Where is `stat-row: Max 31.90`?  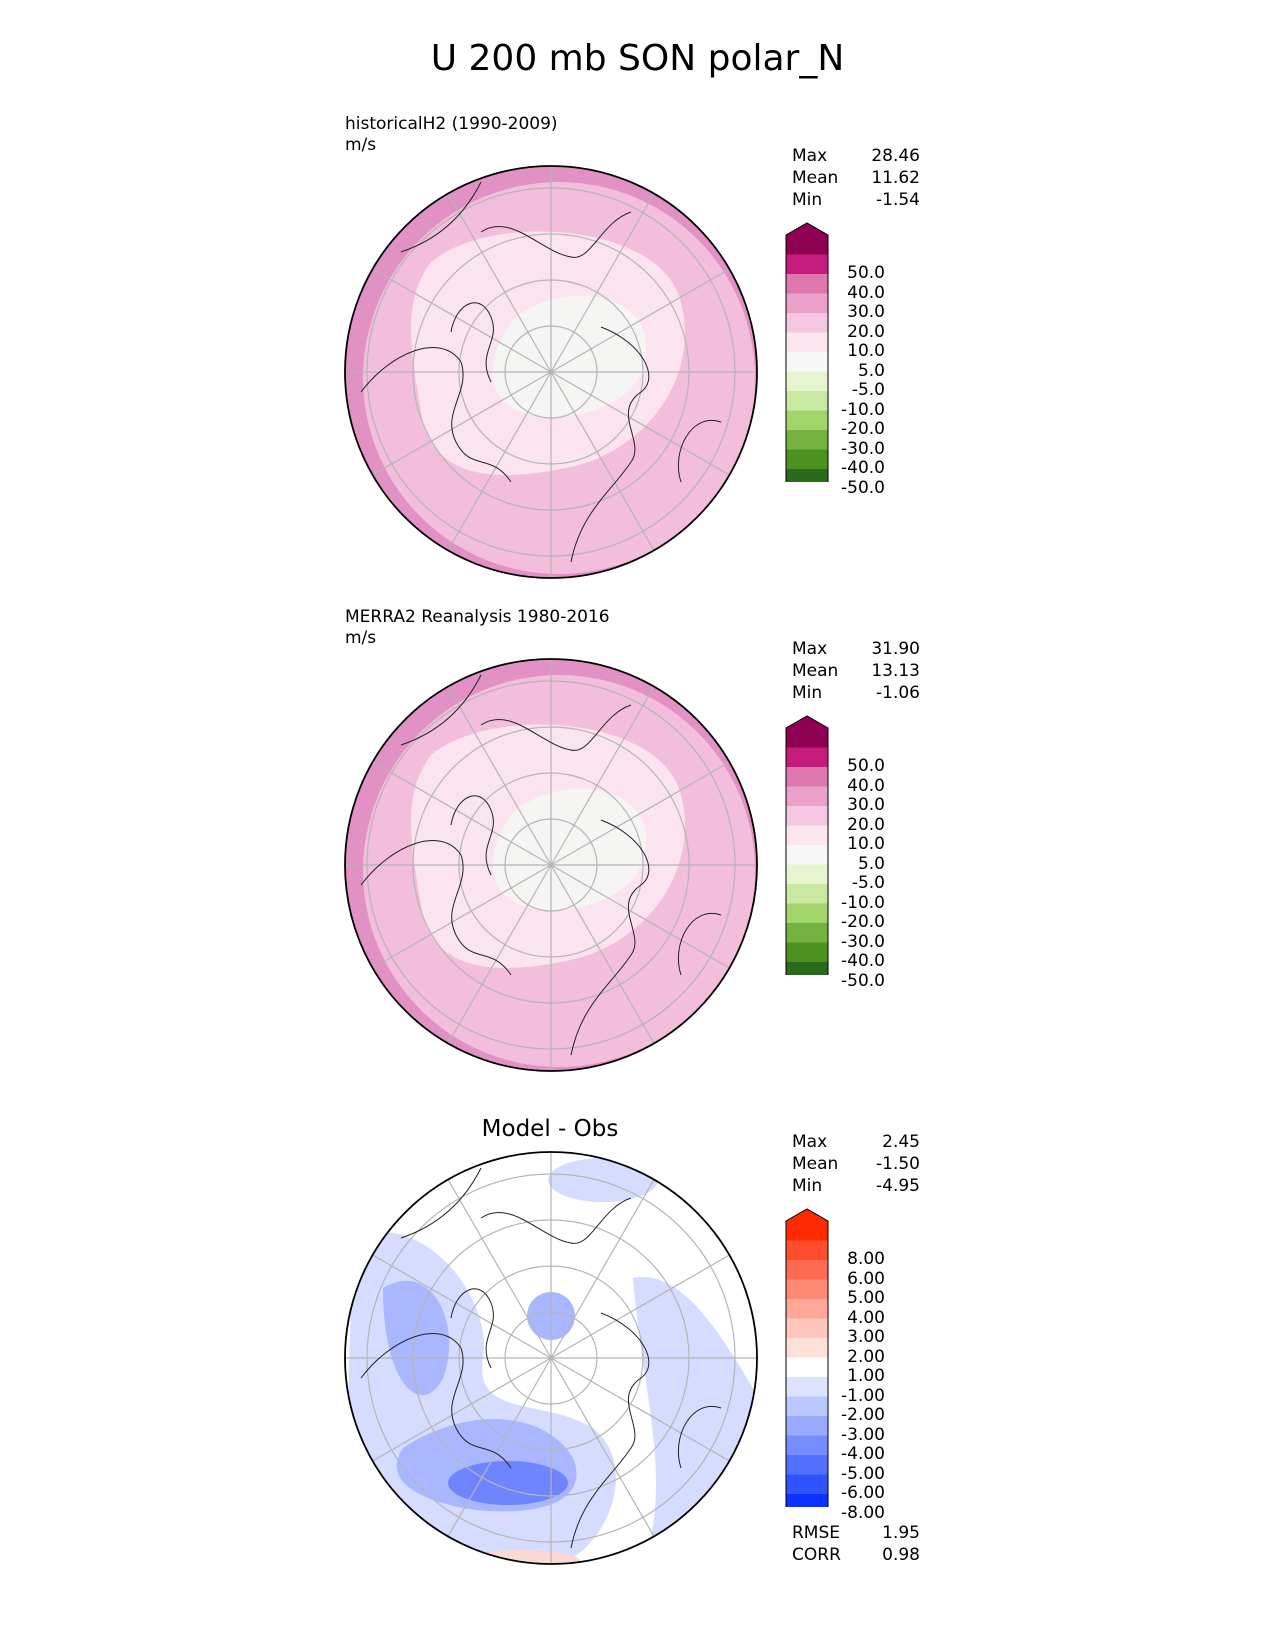
stat-row: Max 31.90 is located at coordinates (856, 649).